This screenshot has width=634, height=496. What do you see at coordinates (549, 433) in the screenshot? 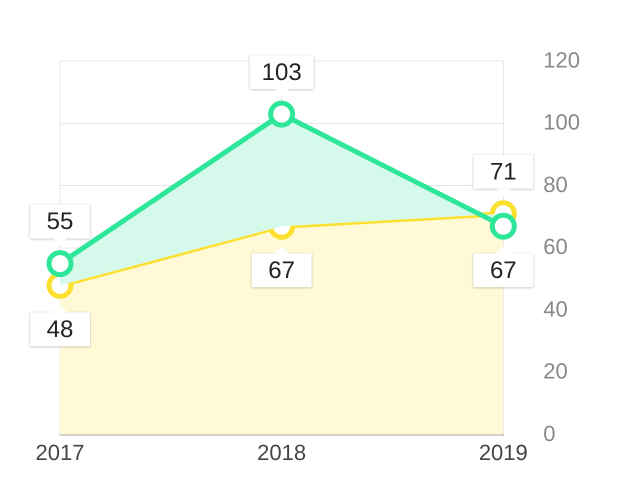
I see `y-tick-label: 0` at bounding box center [549, 433].